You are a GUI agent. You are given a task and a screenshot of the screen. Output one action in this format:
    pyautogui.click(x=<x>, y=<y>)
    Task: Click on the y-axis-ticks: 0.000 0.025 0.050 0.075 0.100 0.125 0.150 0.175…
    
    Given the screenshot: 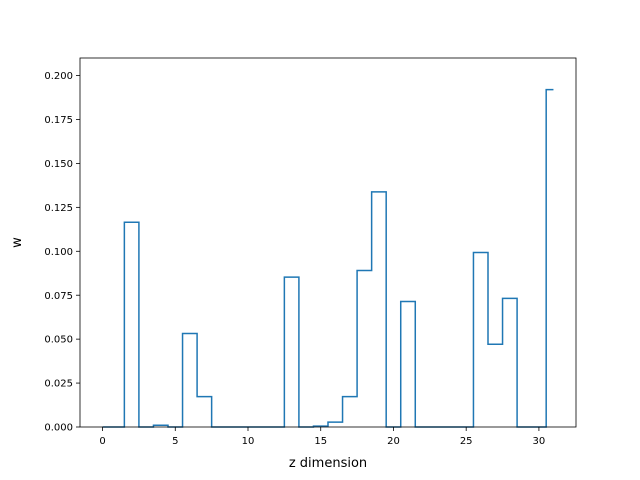 What is the action you would take?
    pyautogui.click(x=62, y=252)
    